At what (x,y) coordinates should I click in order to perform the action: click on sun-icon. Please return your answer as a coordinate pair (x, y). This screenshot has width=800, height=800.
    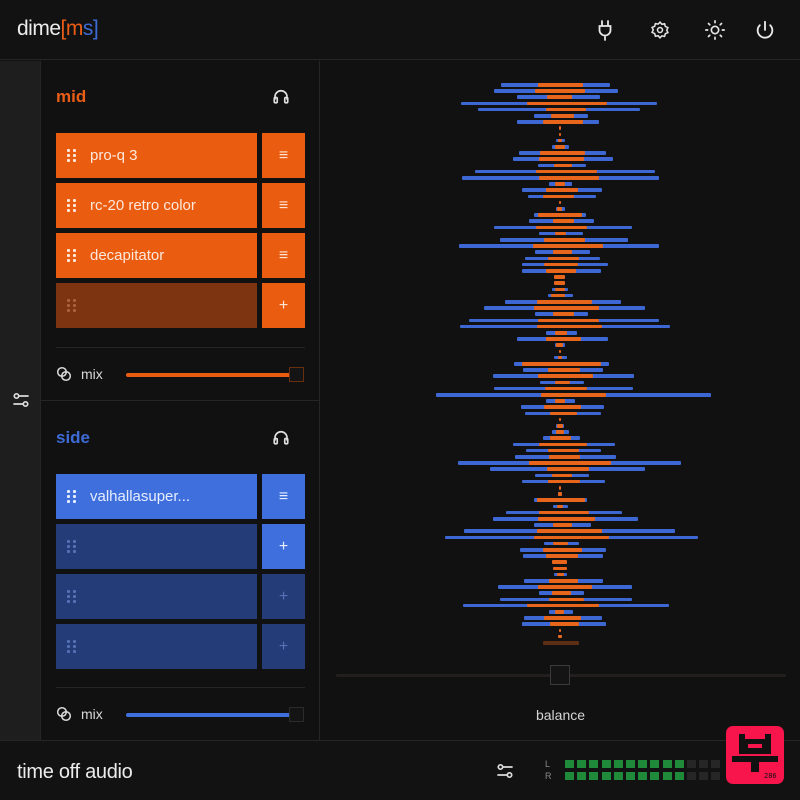
    Looking at the image, I should click on (715, 30).